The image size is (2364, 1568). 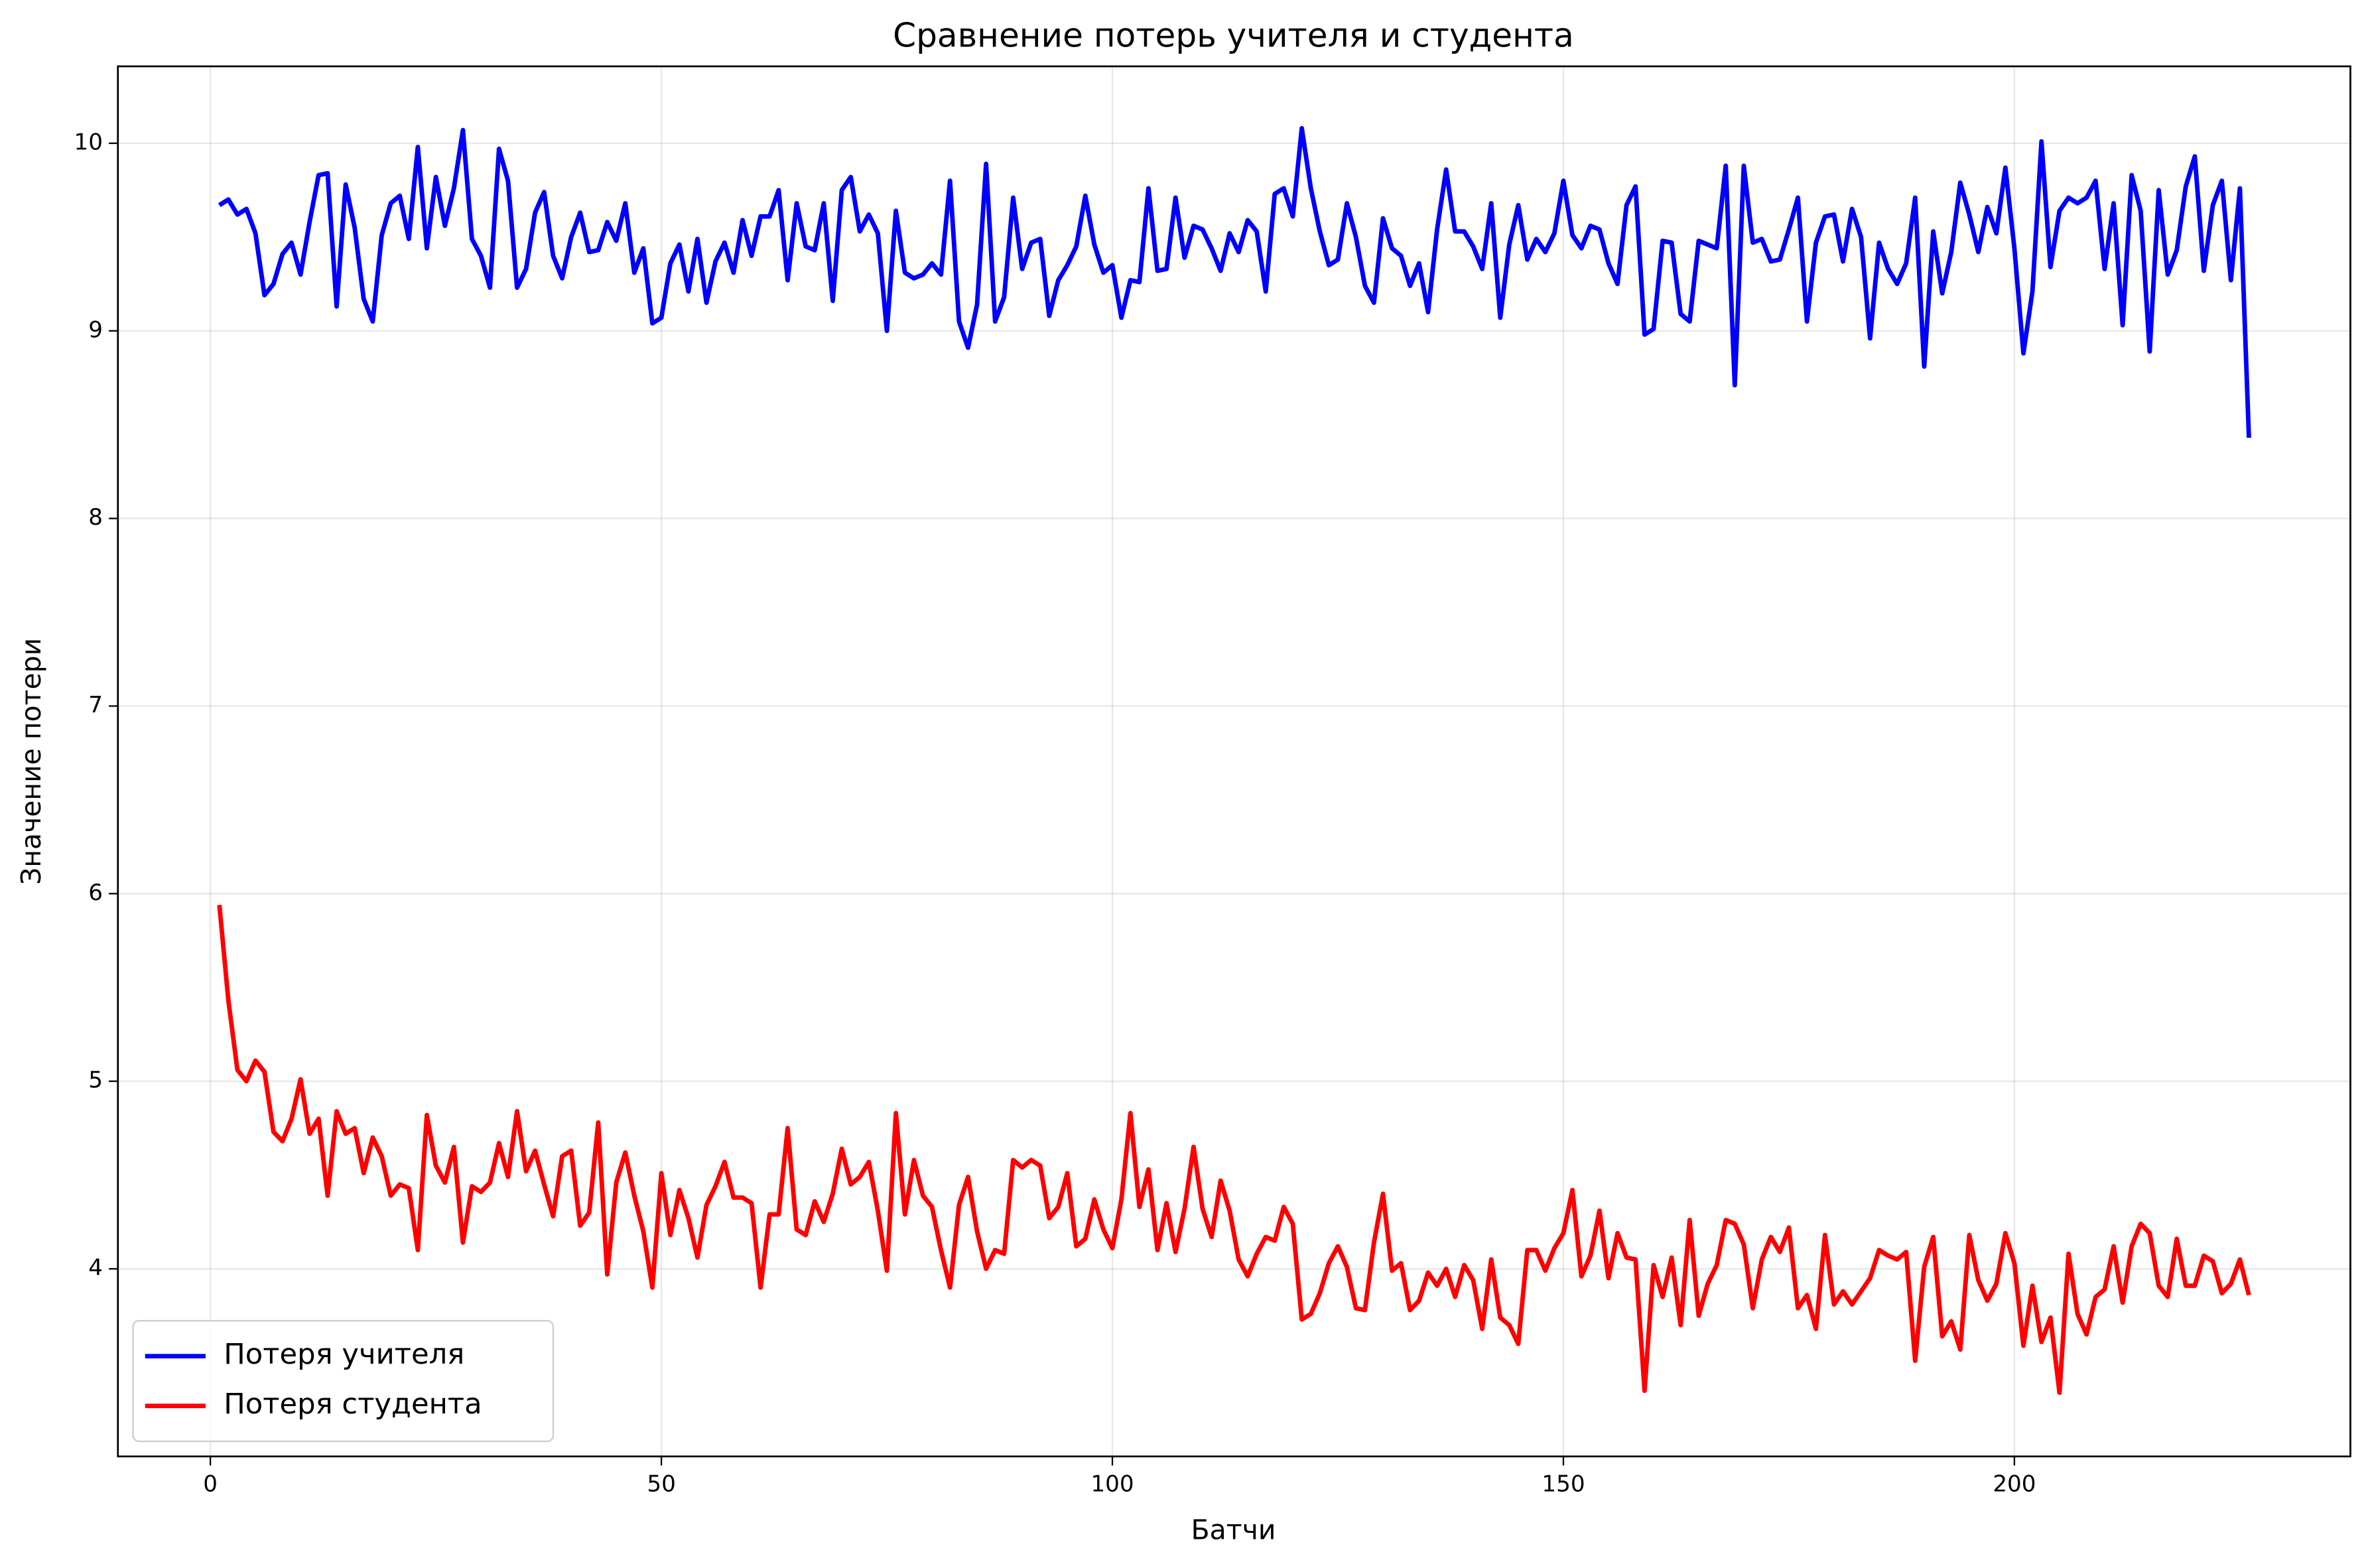 What do you see at coordinates (1233, 1530) in the screenshot?
I see `x-axis-label: Батчи` at bounding box center [1233, 1530].